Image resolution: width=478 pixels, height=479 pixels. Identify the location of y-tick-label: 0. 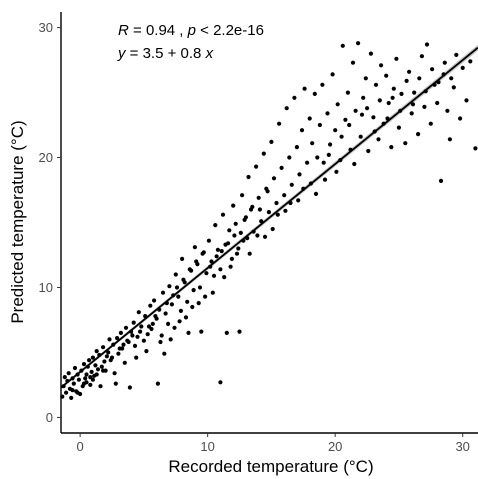
(49, 417).